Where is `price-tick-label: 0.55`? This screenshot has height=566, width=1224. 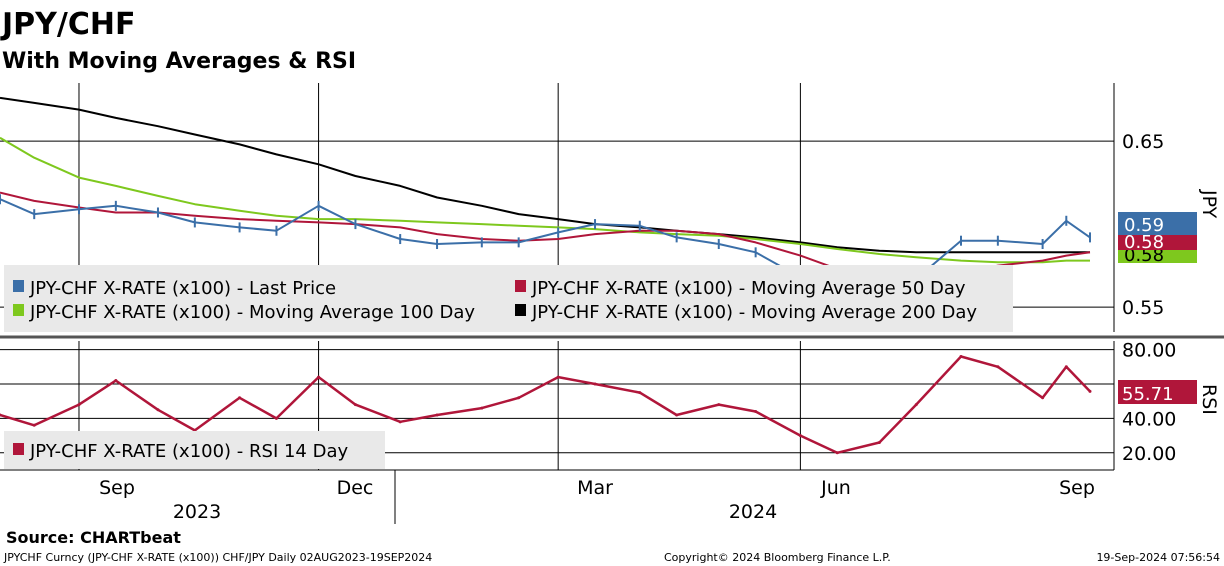
price-tick-label: 0.55 is located at coordinates (1143, 308).